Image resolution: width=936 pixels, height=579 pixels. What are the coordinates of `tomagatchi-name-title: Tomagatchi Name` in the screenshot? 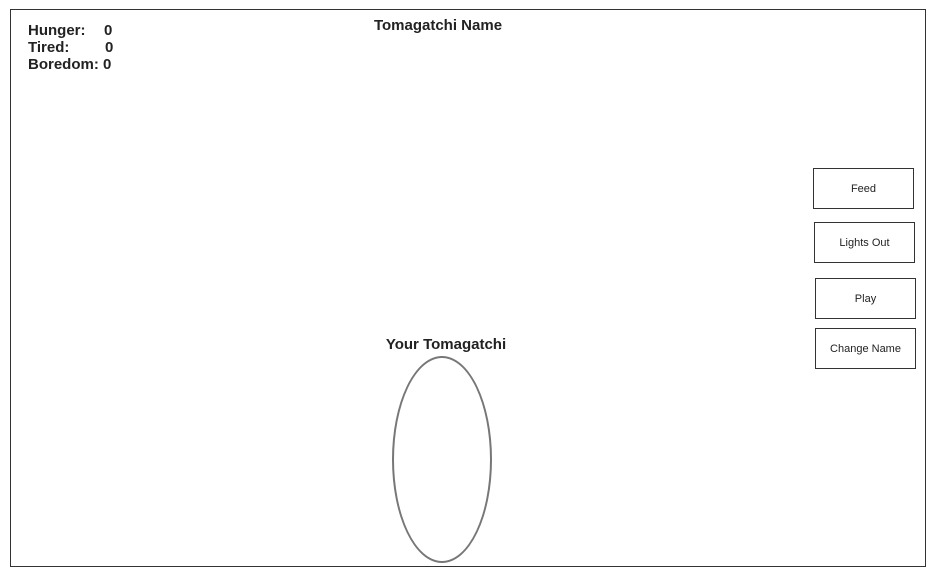 It's located at (438, 25).